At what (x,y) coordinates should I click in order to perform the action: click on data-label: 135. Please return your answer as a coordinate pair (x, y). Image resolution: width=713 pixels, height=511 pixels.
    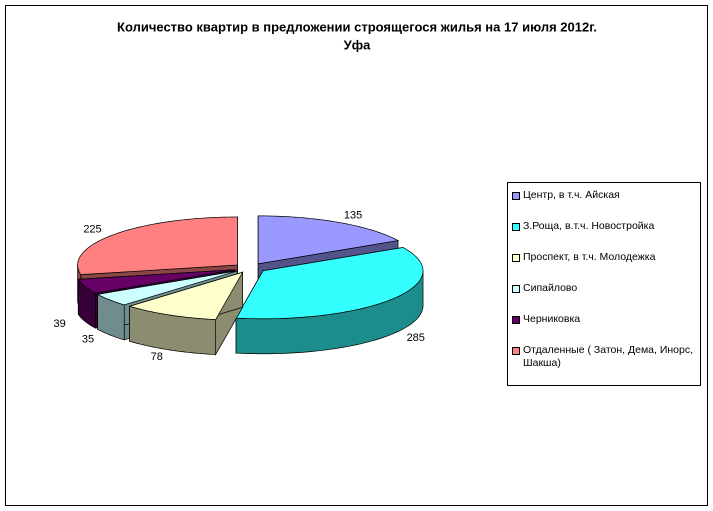
    Looking at the image, I should click on (353, 215).